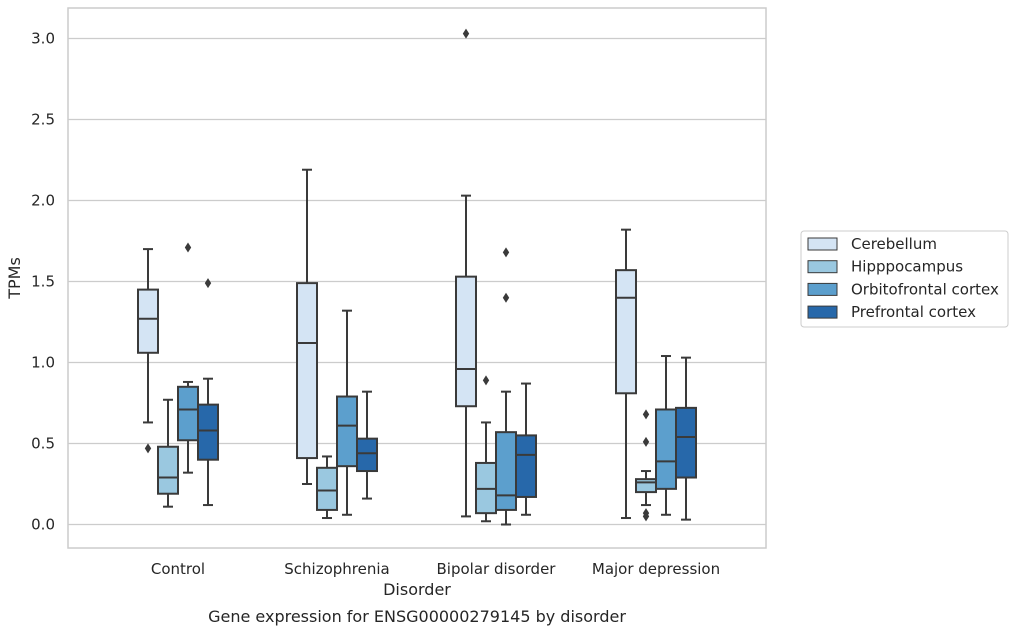 This screenshot has height=634, width=1018. What do you see at coordinates (43, 363) in the screenshot?
I see `y-tick-label: 1.0` at bounding box center [43, 363].